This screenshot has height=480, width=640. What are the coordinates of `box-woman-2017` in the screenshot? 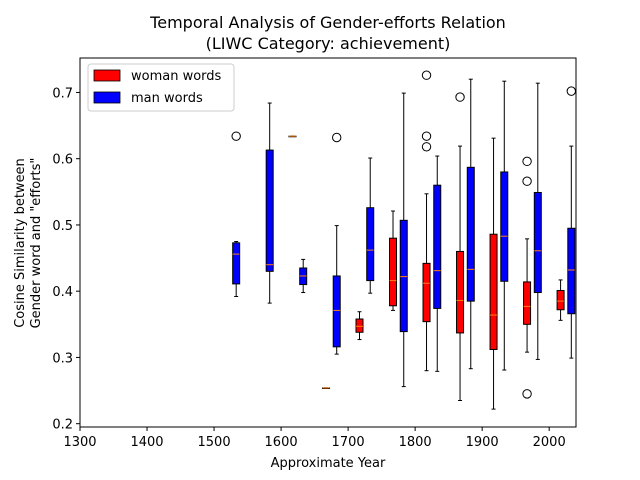 It's located at (560, 300).